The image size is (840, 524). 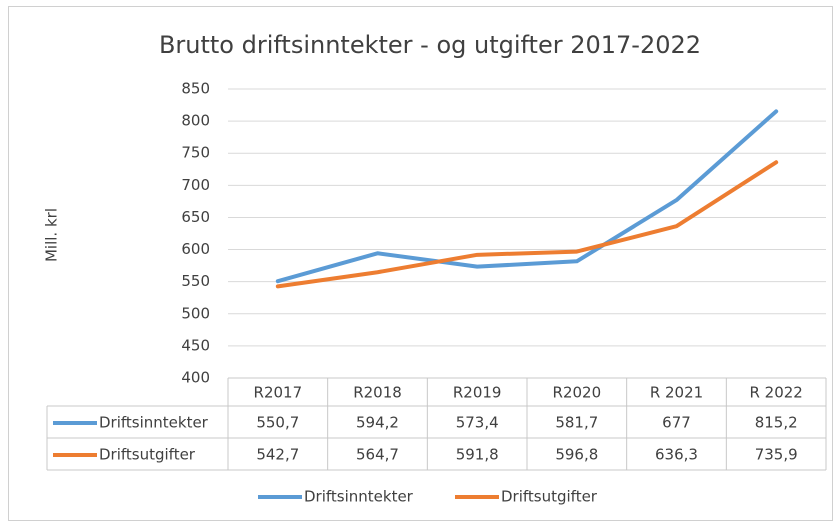 What do you see at coordinates (477, 393) in the screenshot?
I see `x-tick-label: R2019` at bounding box center [477, 393].